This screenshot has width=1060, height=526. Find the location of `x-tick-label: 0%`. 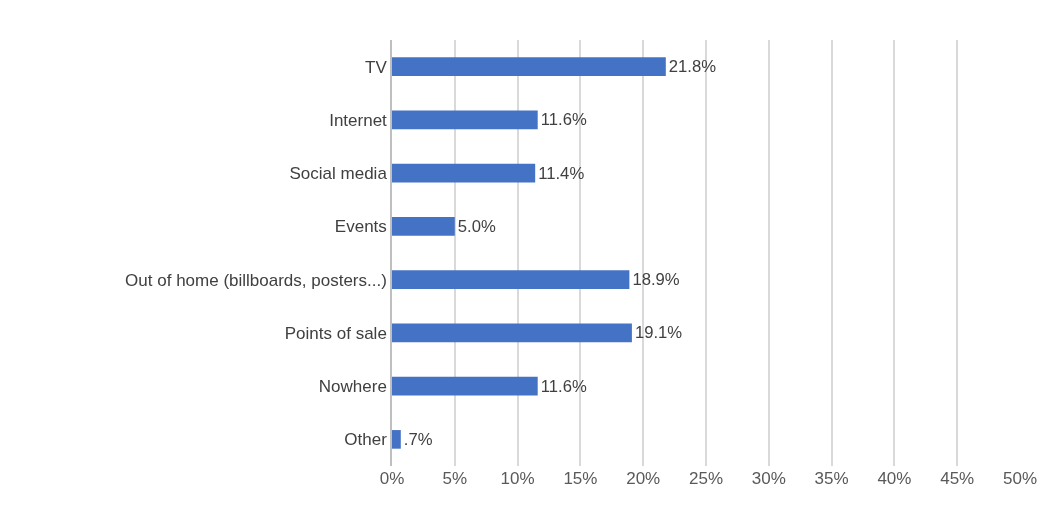

x-tick-label: 0% is located at coordinates (392, 478).